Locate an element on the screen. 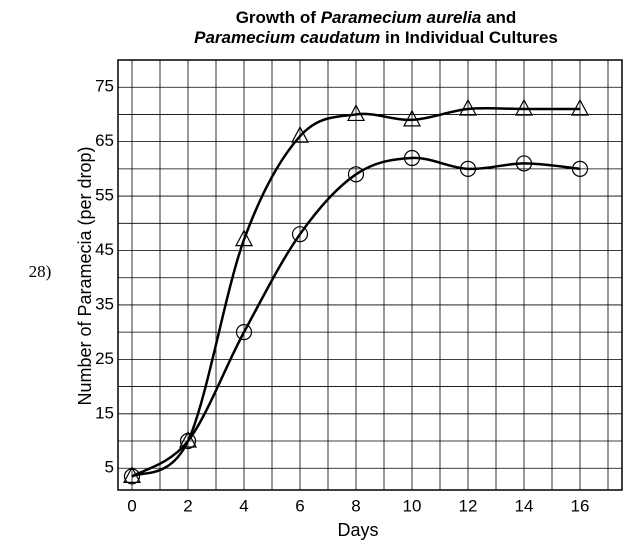 Image resolution: width=632 pixels, height=544 pixels. x-tick-label: 10 is located at coordinates (412, 505).